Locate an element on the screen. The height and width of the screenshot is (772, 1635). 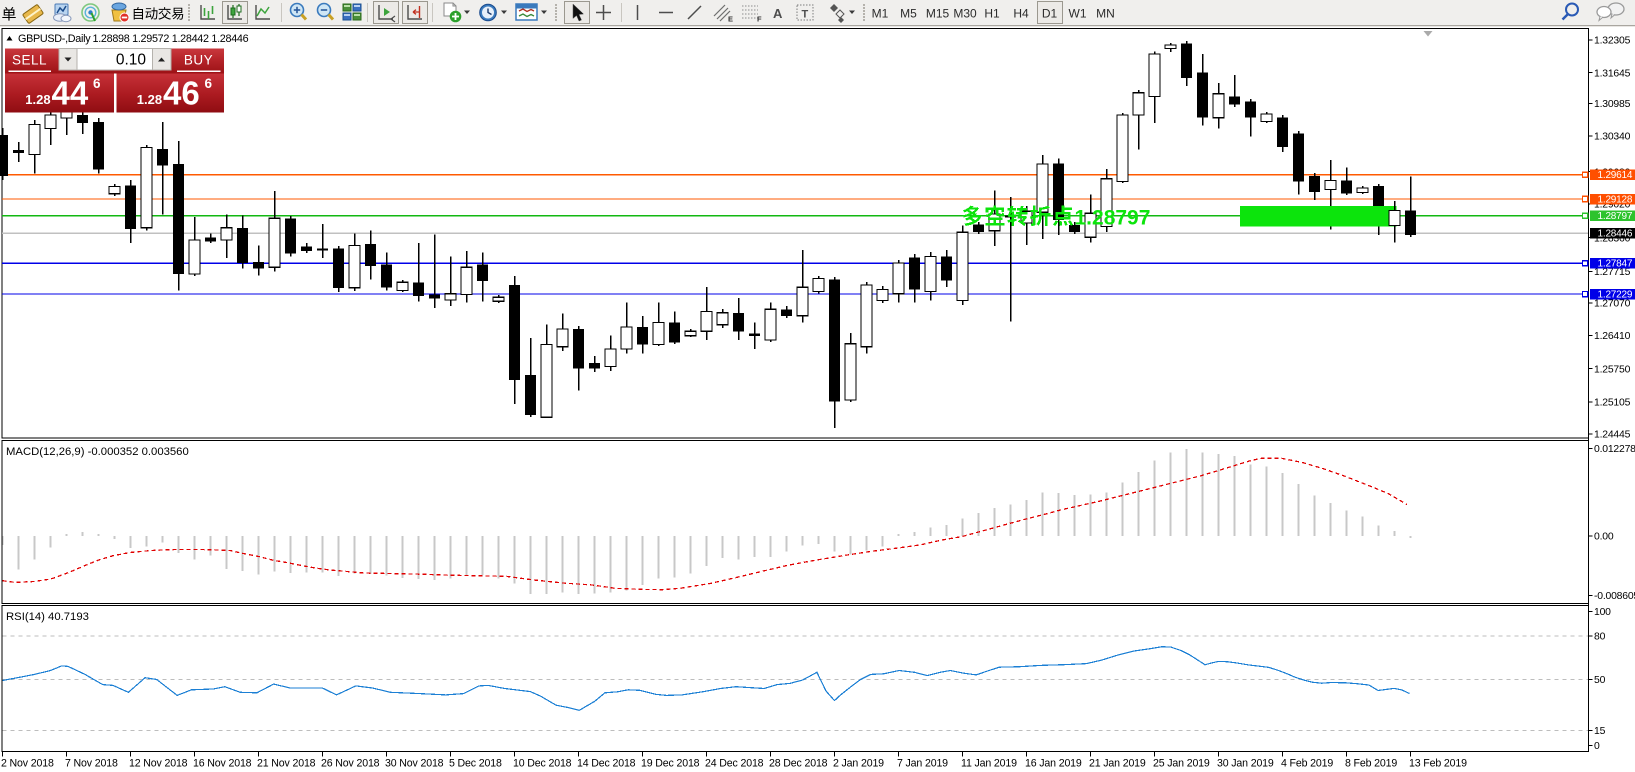
svg-text: 0.10 is located at coordinates (131, 60).